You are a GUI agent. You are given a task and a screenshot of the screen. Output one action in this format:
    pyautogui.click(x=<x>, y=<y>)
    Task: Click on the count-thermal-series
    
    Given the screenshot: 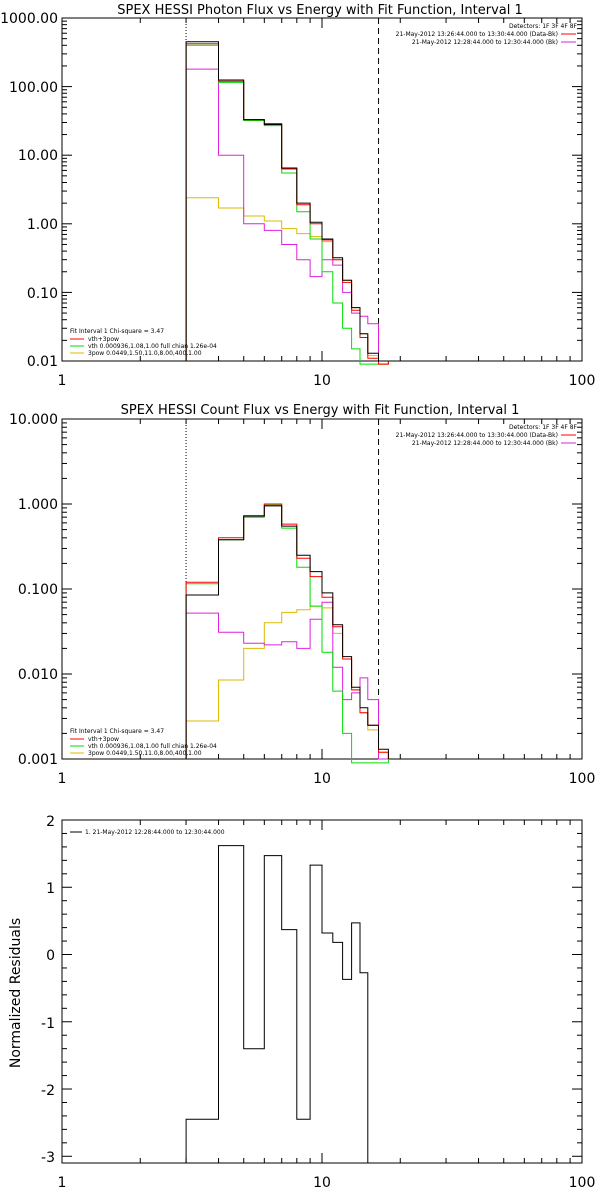 What is the action you would take?
    pyautogui.click(x=287, y=634)
    